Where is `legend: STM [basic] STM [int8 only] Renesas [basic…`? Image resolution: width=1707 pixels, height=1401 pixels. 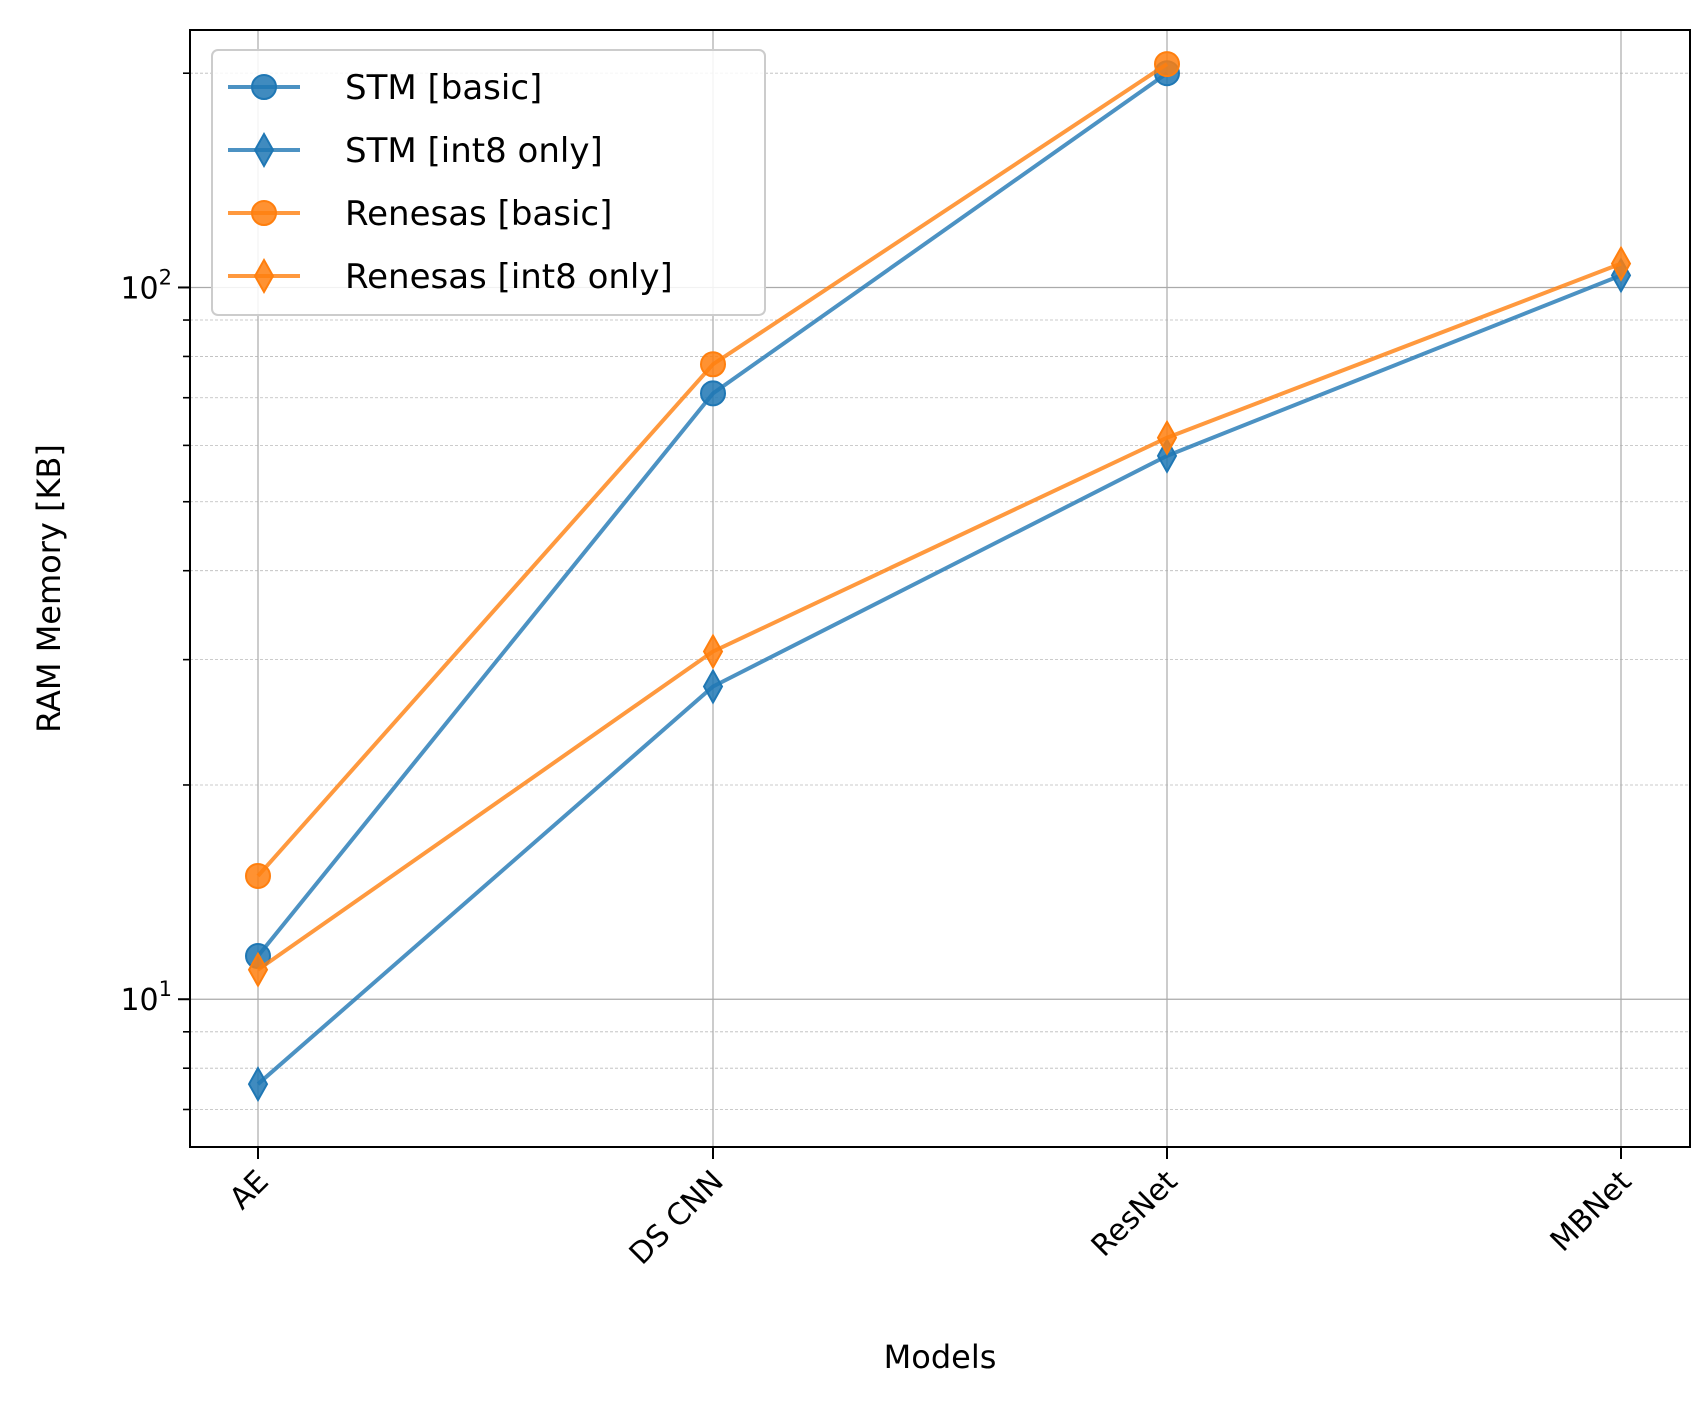
legend: STM [basic] STM [int8 only] Renesas [basic… is located at coordinates (488, 182).